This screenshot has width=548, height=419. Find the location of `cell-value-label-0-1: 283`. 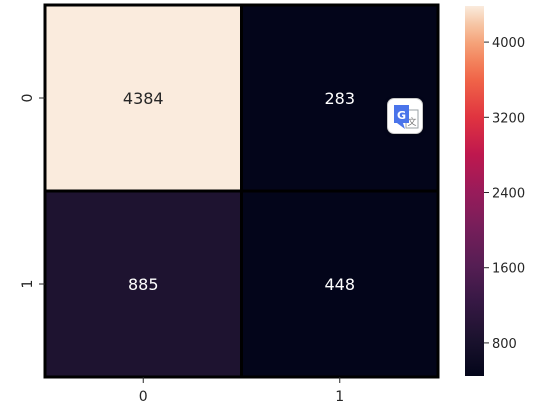

cell-value-label-0-1: 283 is located at coordinates (339, 98).